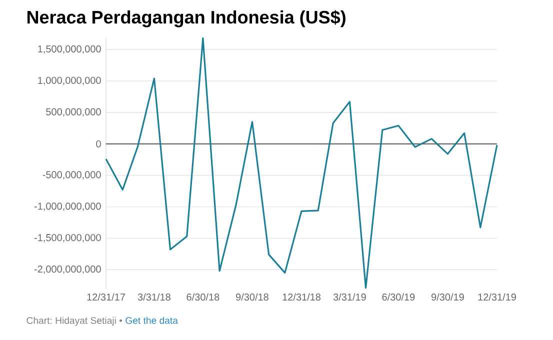 Image resolution: width=553 pixels, height=340 pixels. Describe the element at coordinates (398, 297) in the screenshot. I see `x-tick-label: 6/30/19` at that location.